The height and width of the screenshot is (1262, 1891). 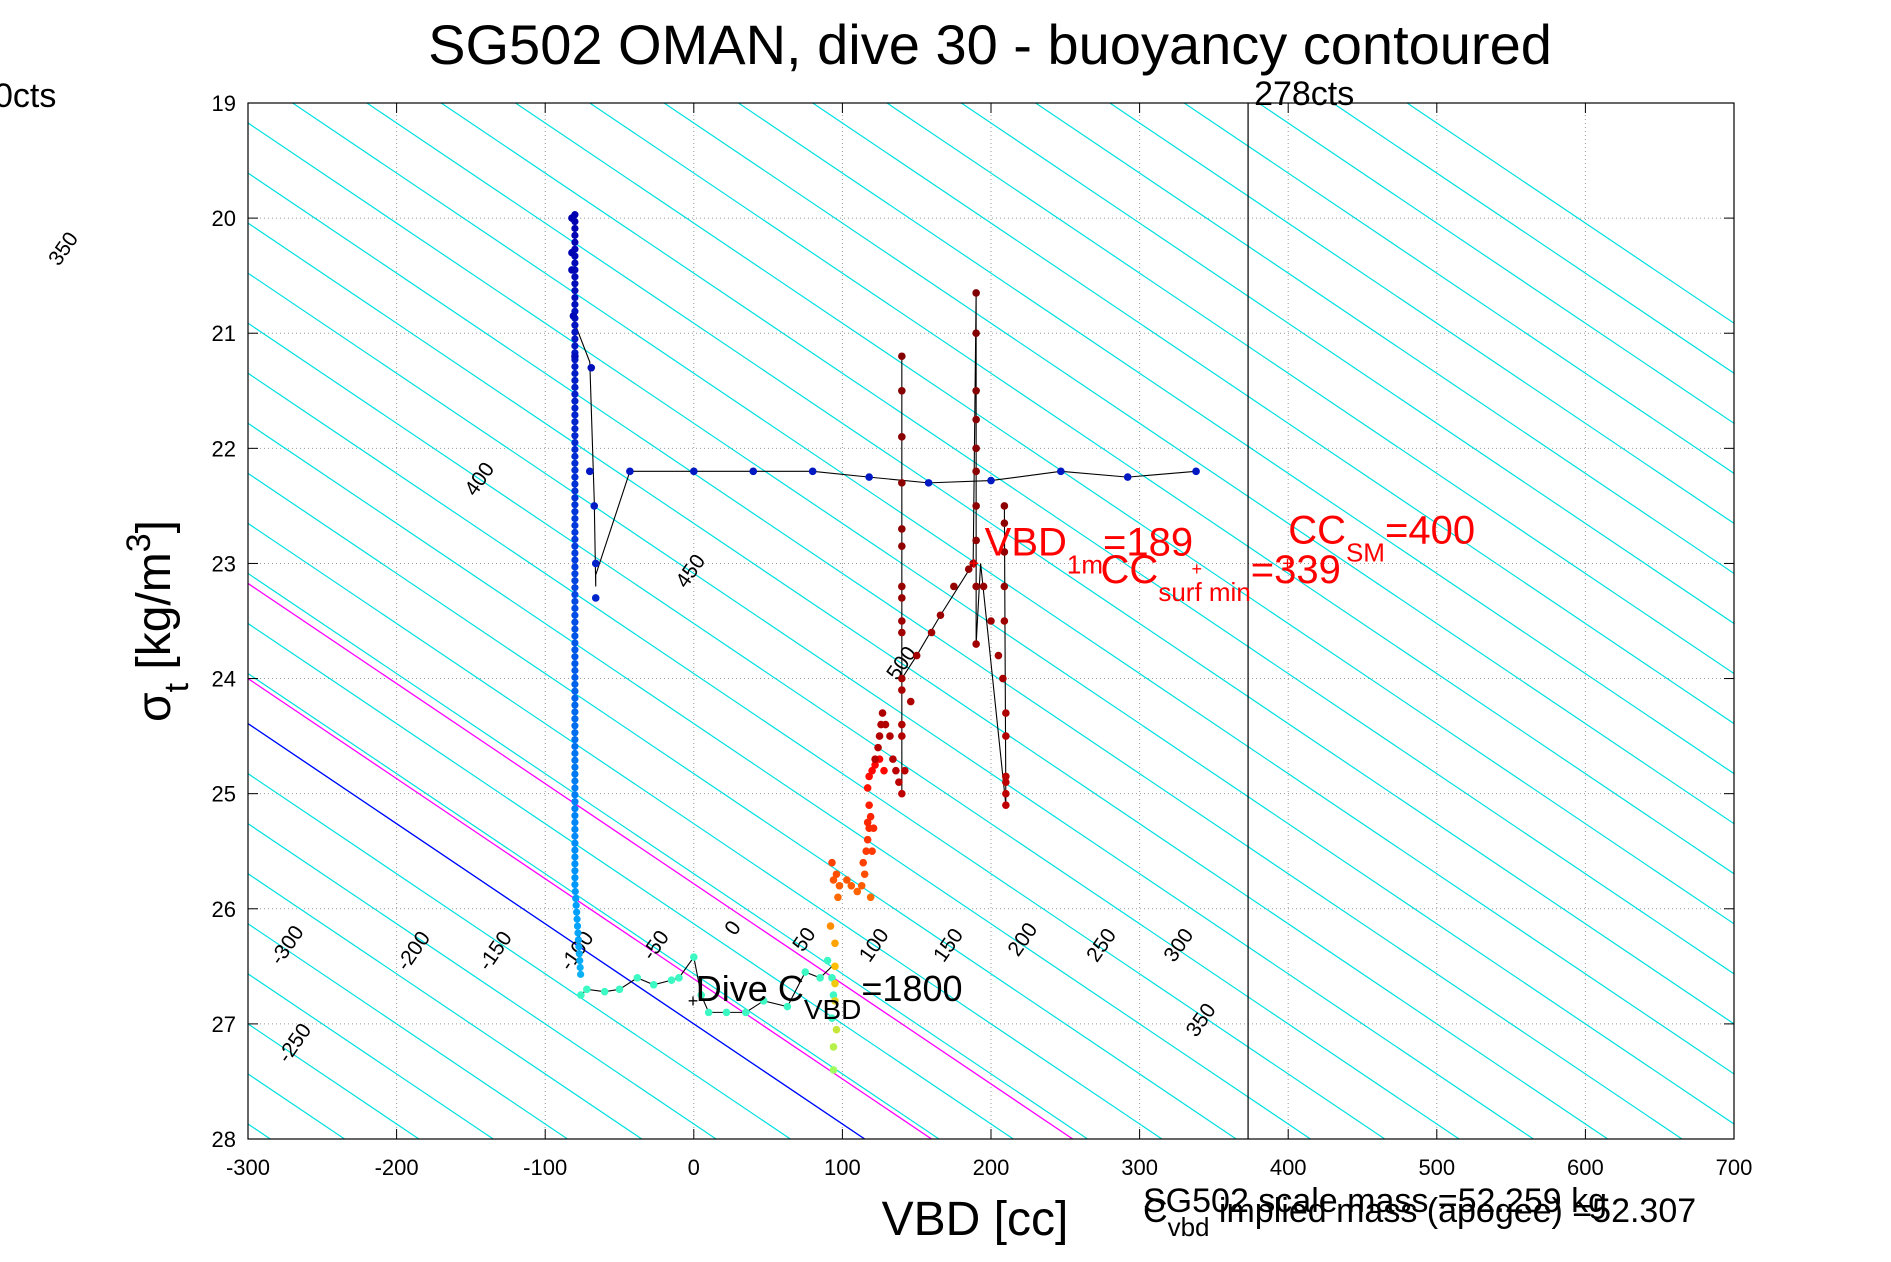 What do you see at coordinates (1585, 1167) in the screenshot?
I see `x-tick-label: 600` at bounding box center [1585, 1167].